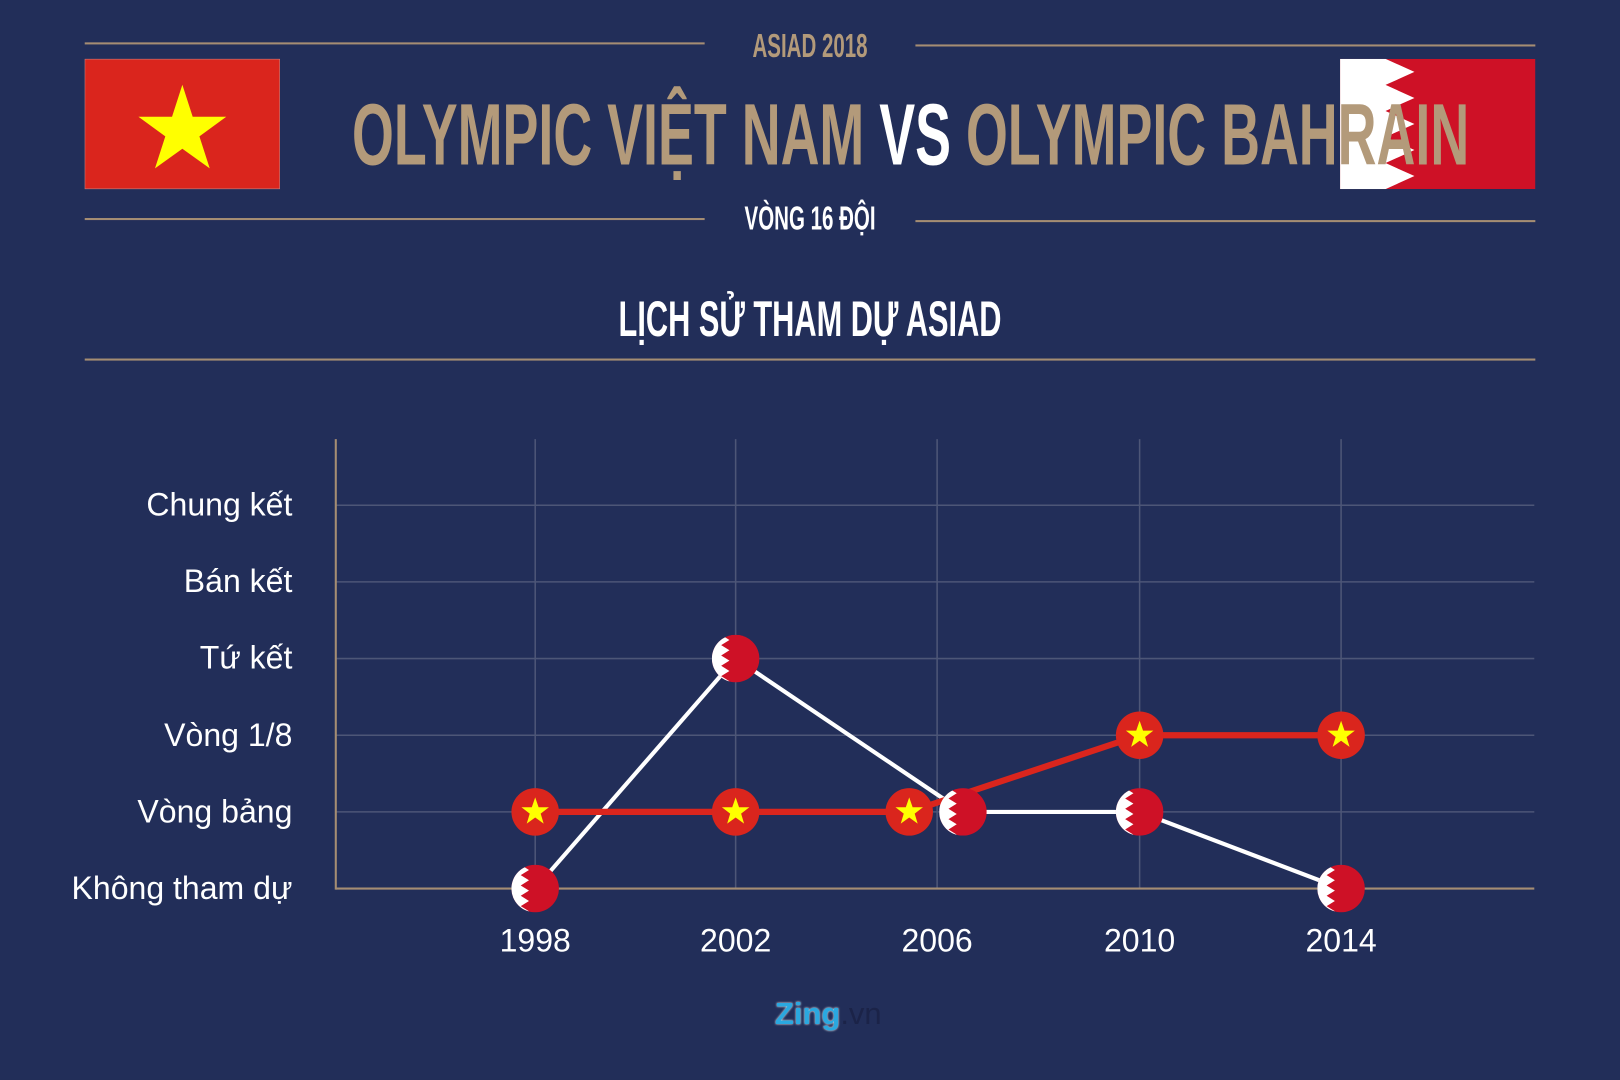 The height and width of the screenshot is (1080, 1620). What do you see at coordinates (228, 734) in the screenshot?
I see `y-tick-label: Vòng 1/8` at bounding box center [228, 734].